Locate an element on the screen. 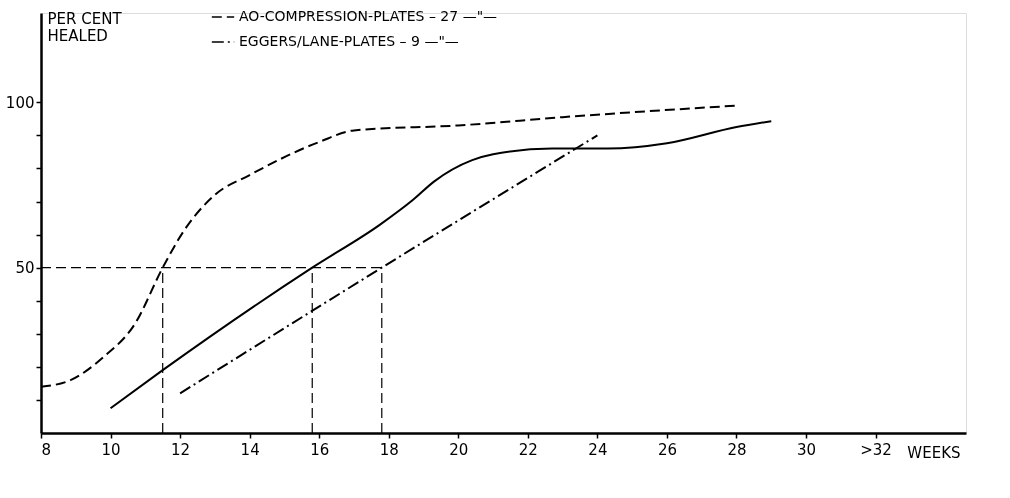 This screenshot has height=498, width=1010. x-axis-title: WEEKS is located at coordinates (934, 452).